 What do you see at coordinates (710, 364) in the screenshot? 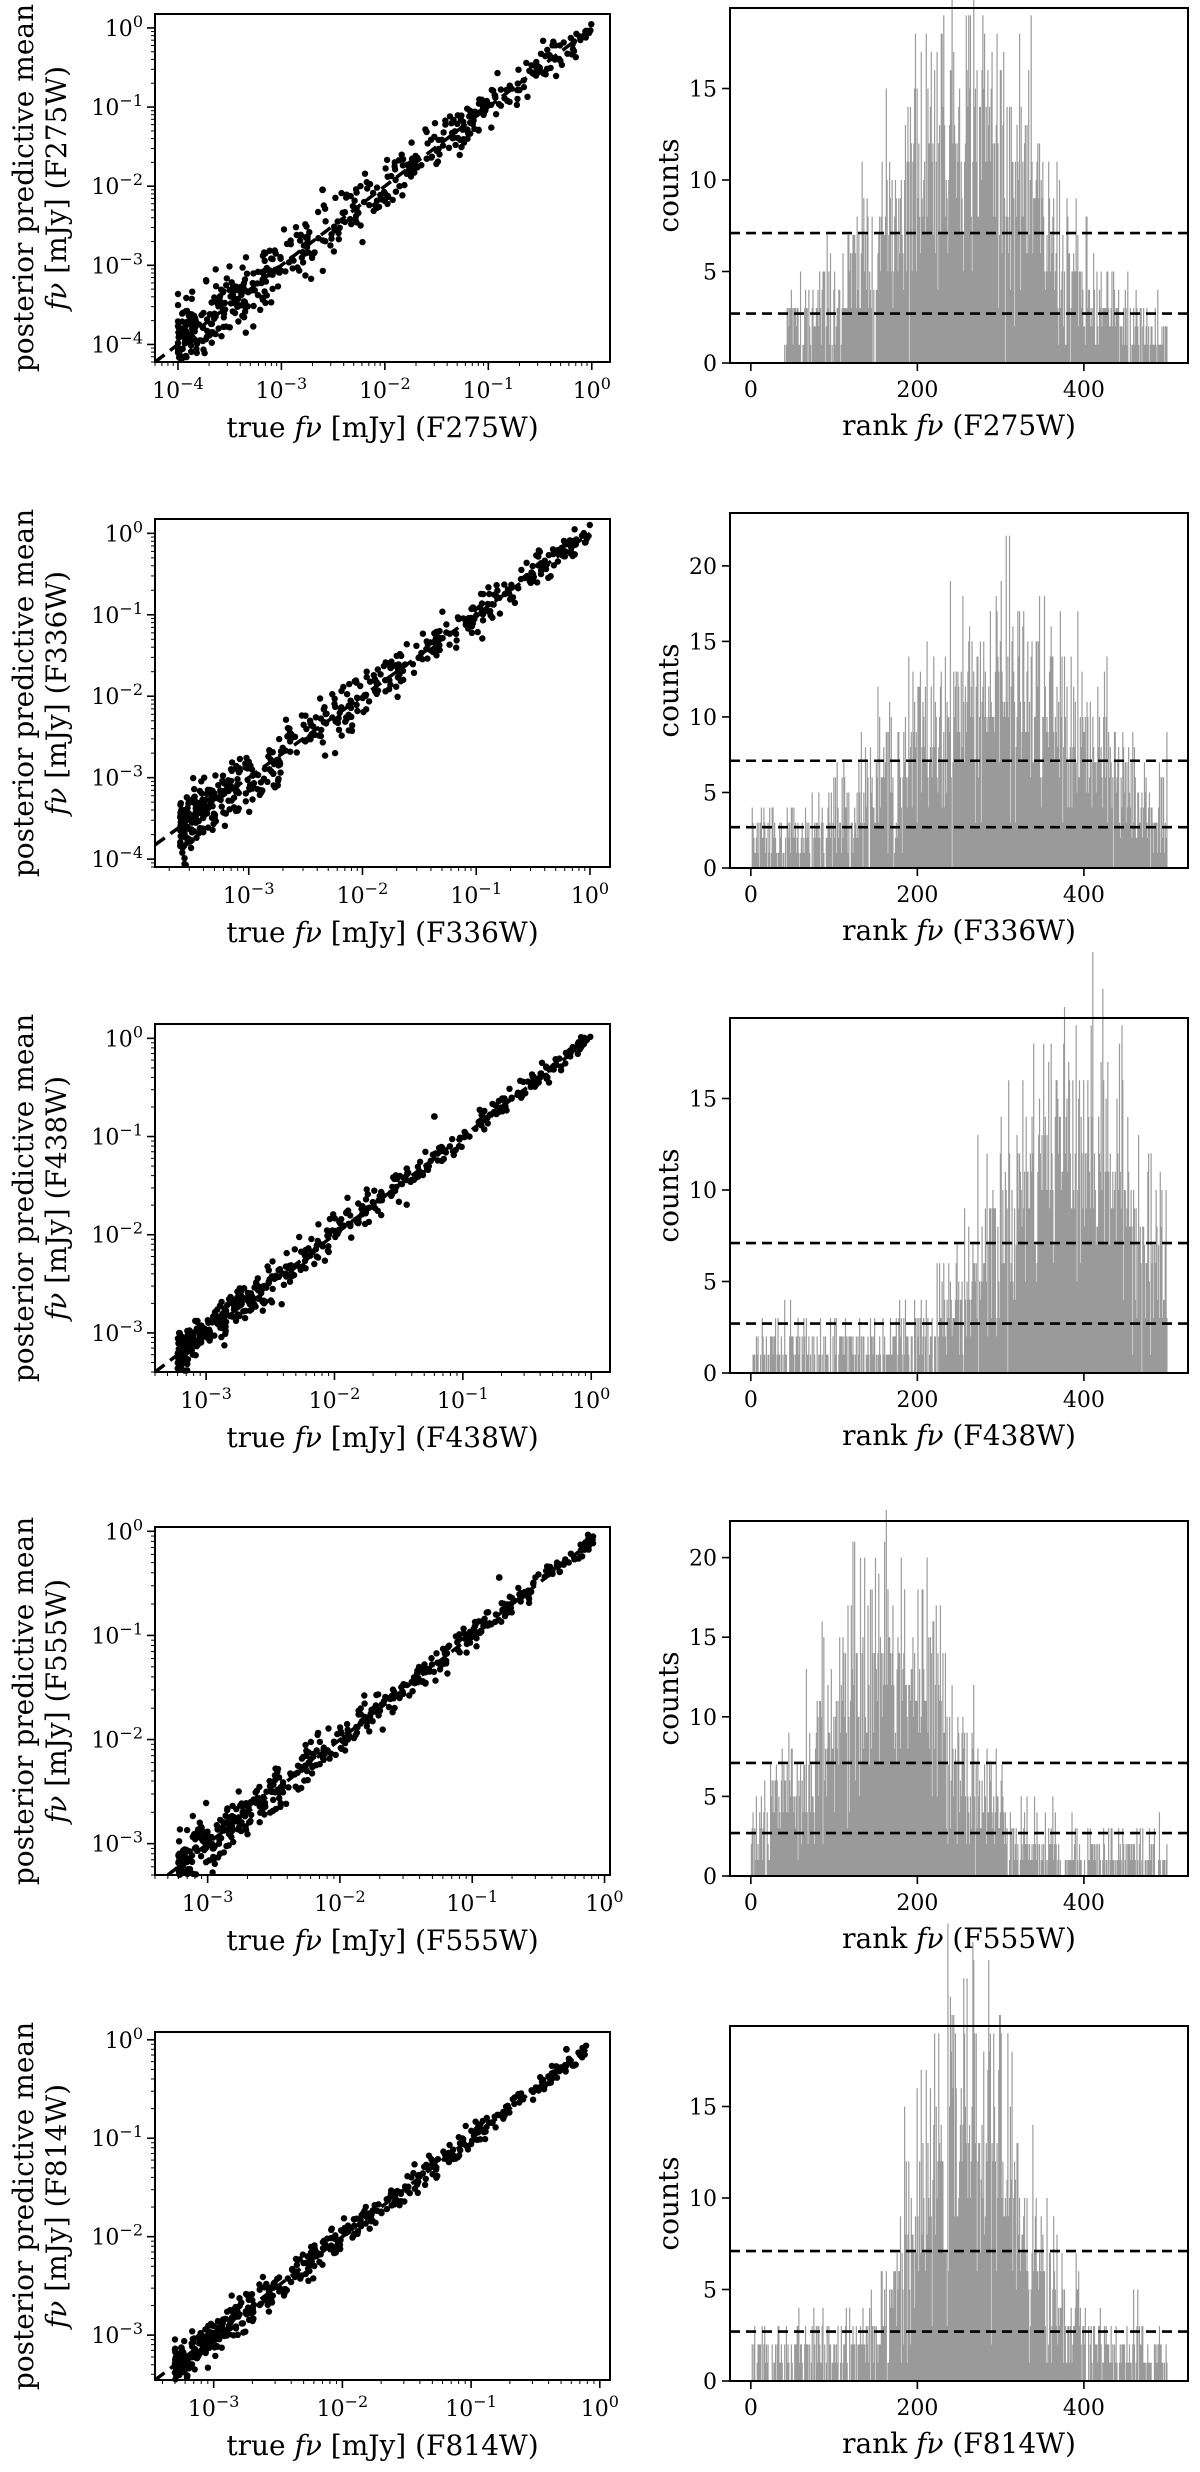
I see `y-tick-label: 0` at bounding box center [710, 364].